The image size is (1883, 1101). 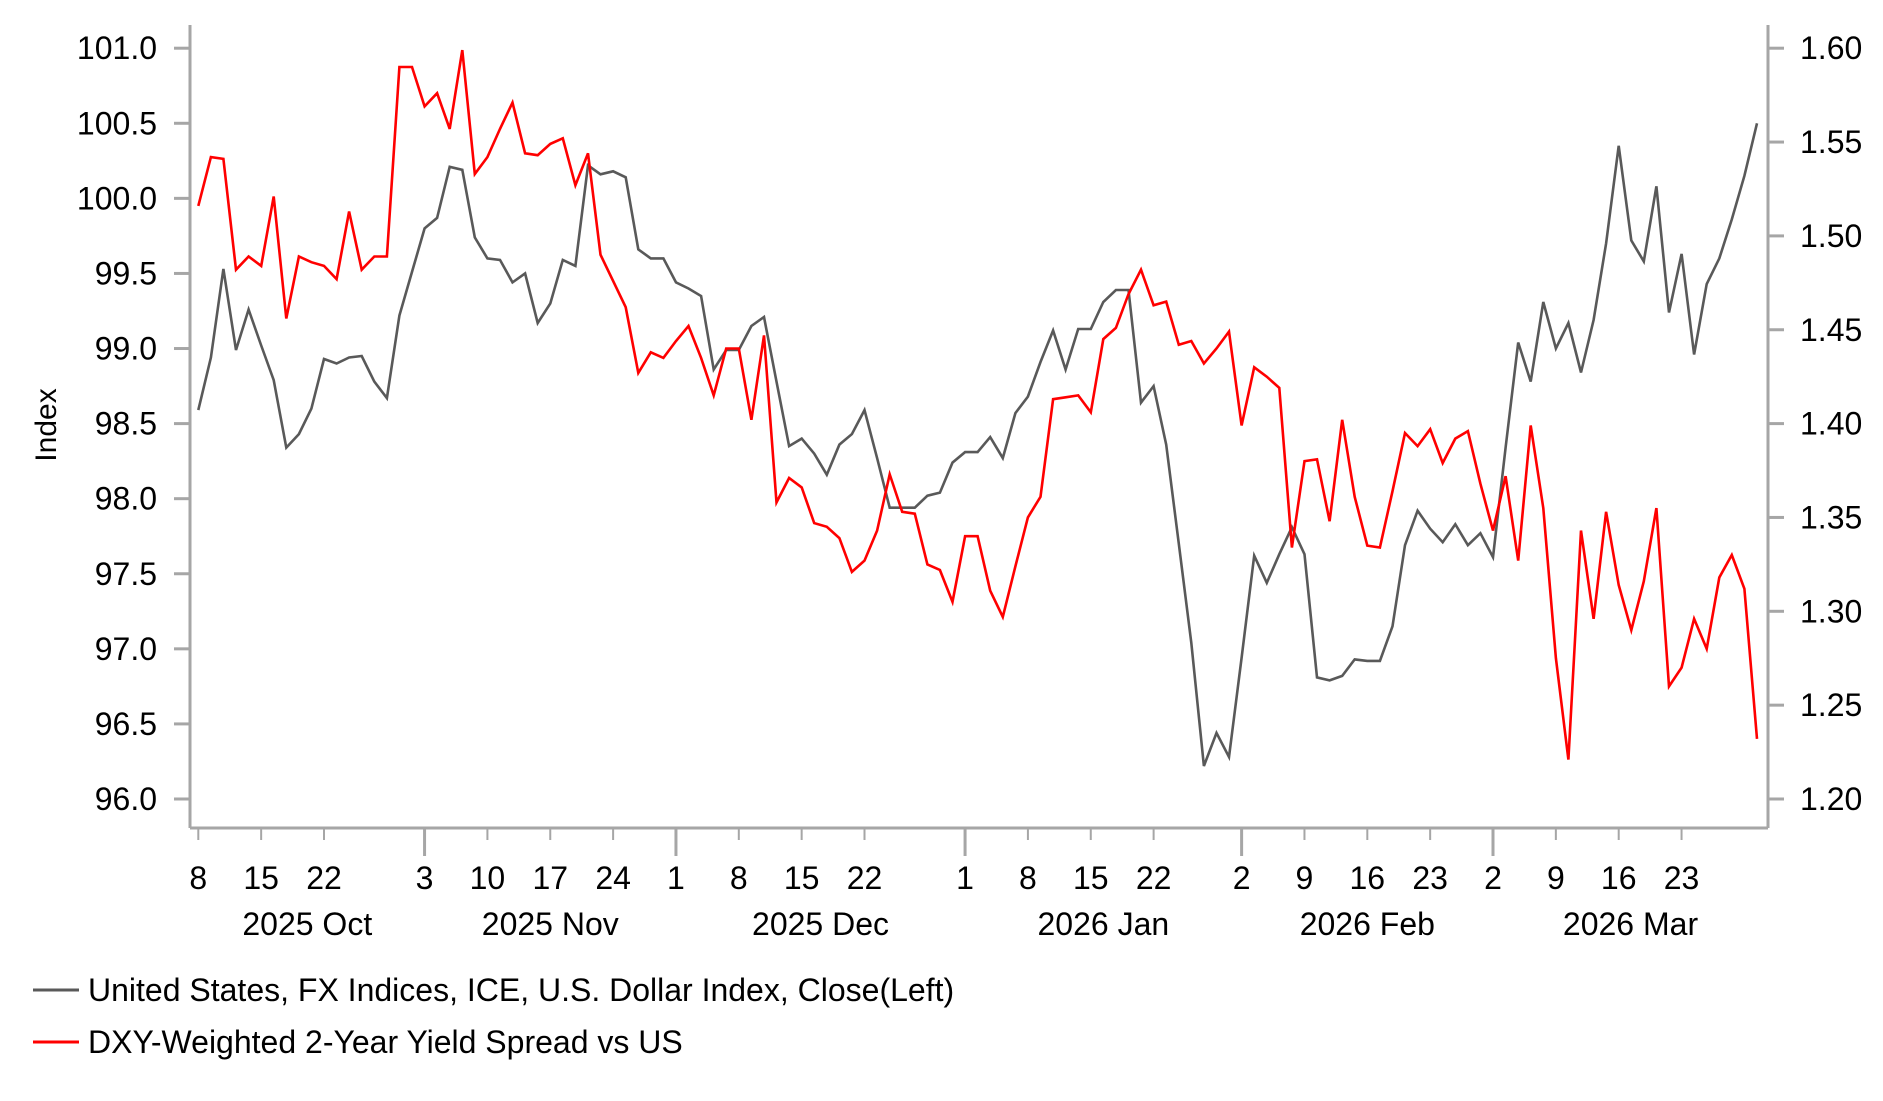 What do you see at coordinates (126, 724) in the screenshot?
I see `y-tick-label-left: 96.5` at bounding box center [126, 724].